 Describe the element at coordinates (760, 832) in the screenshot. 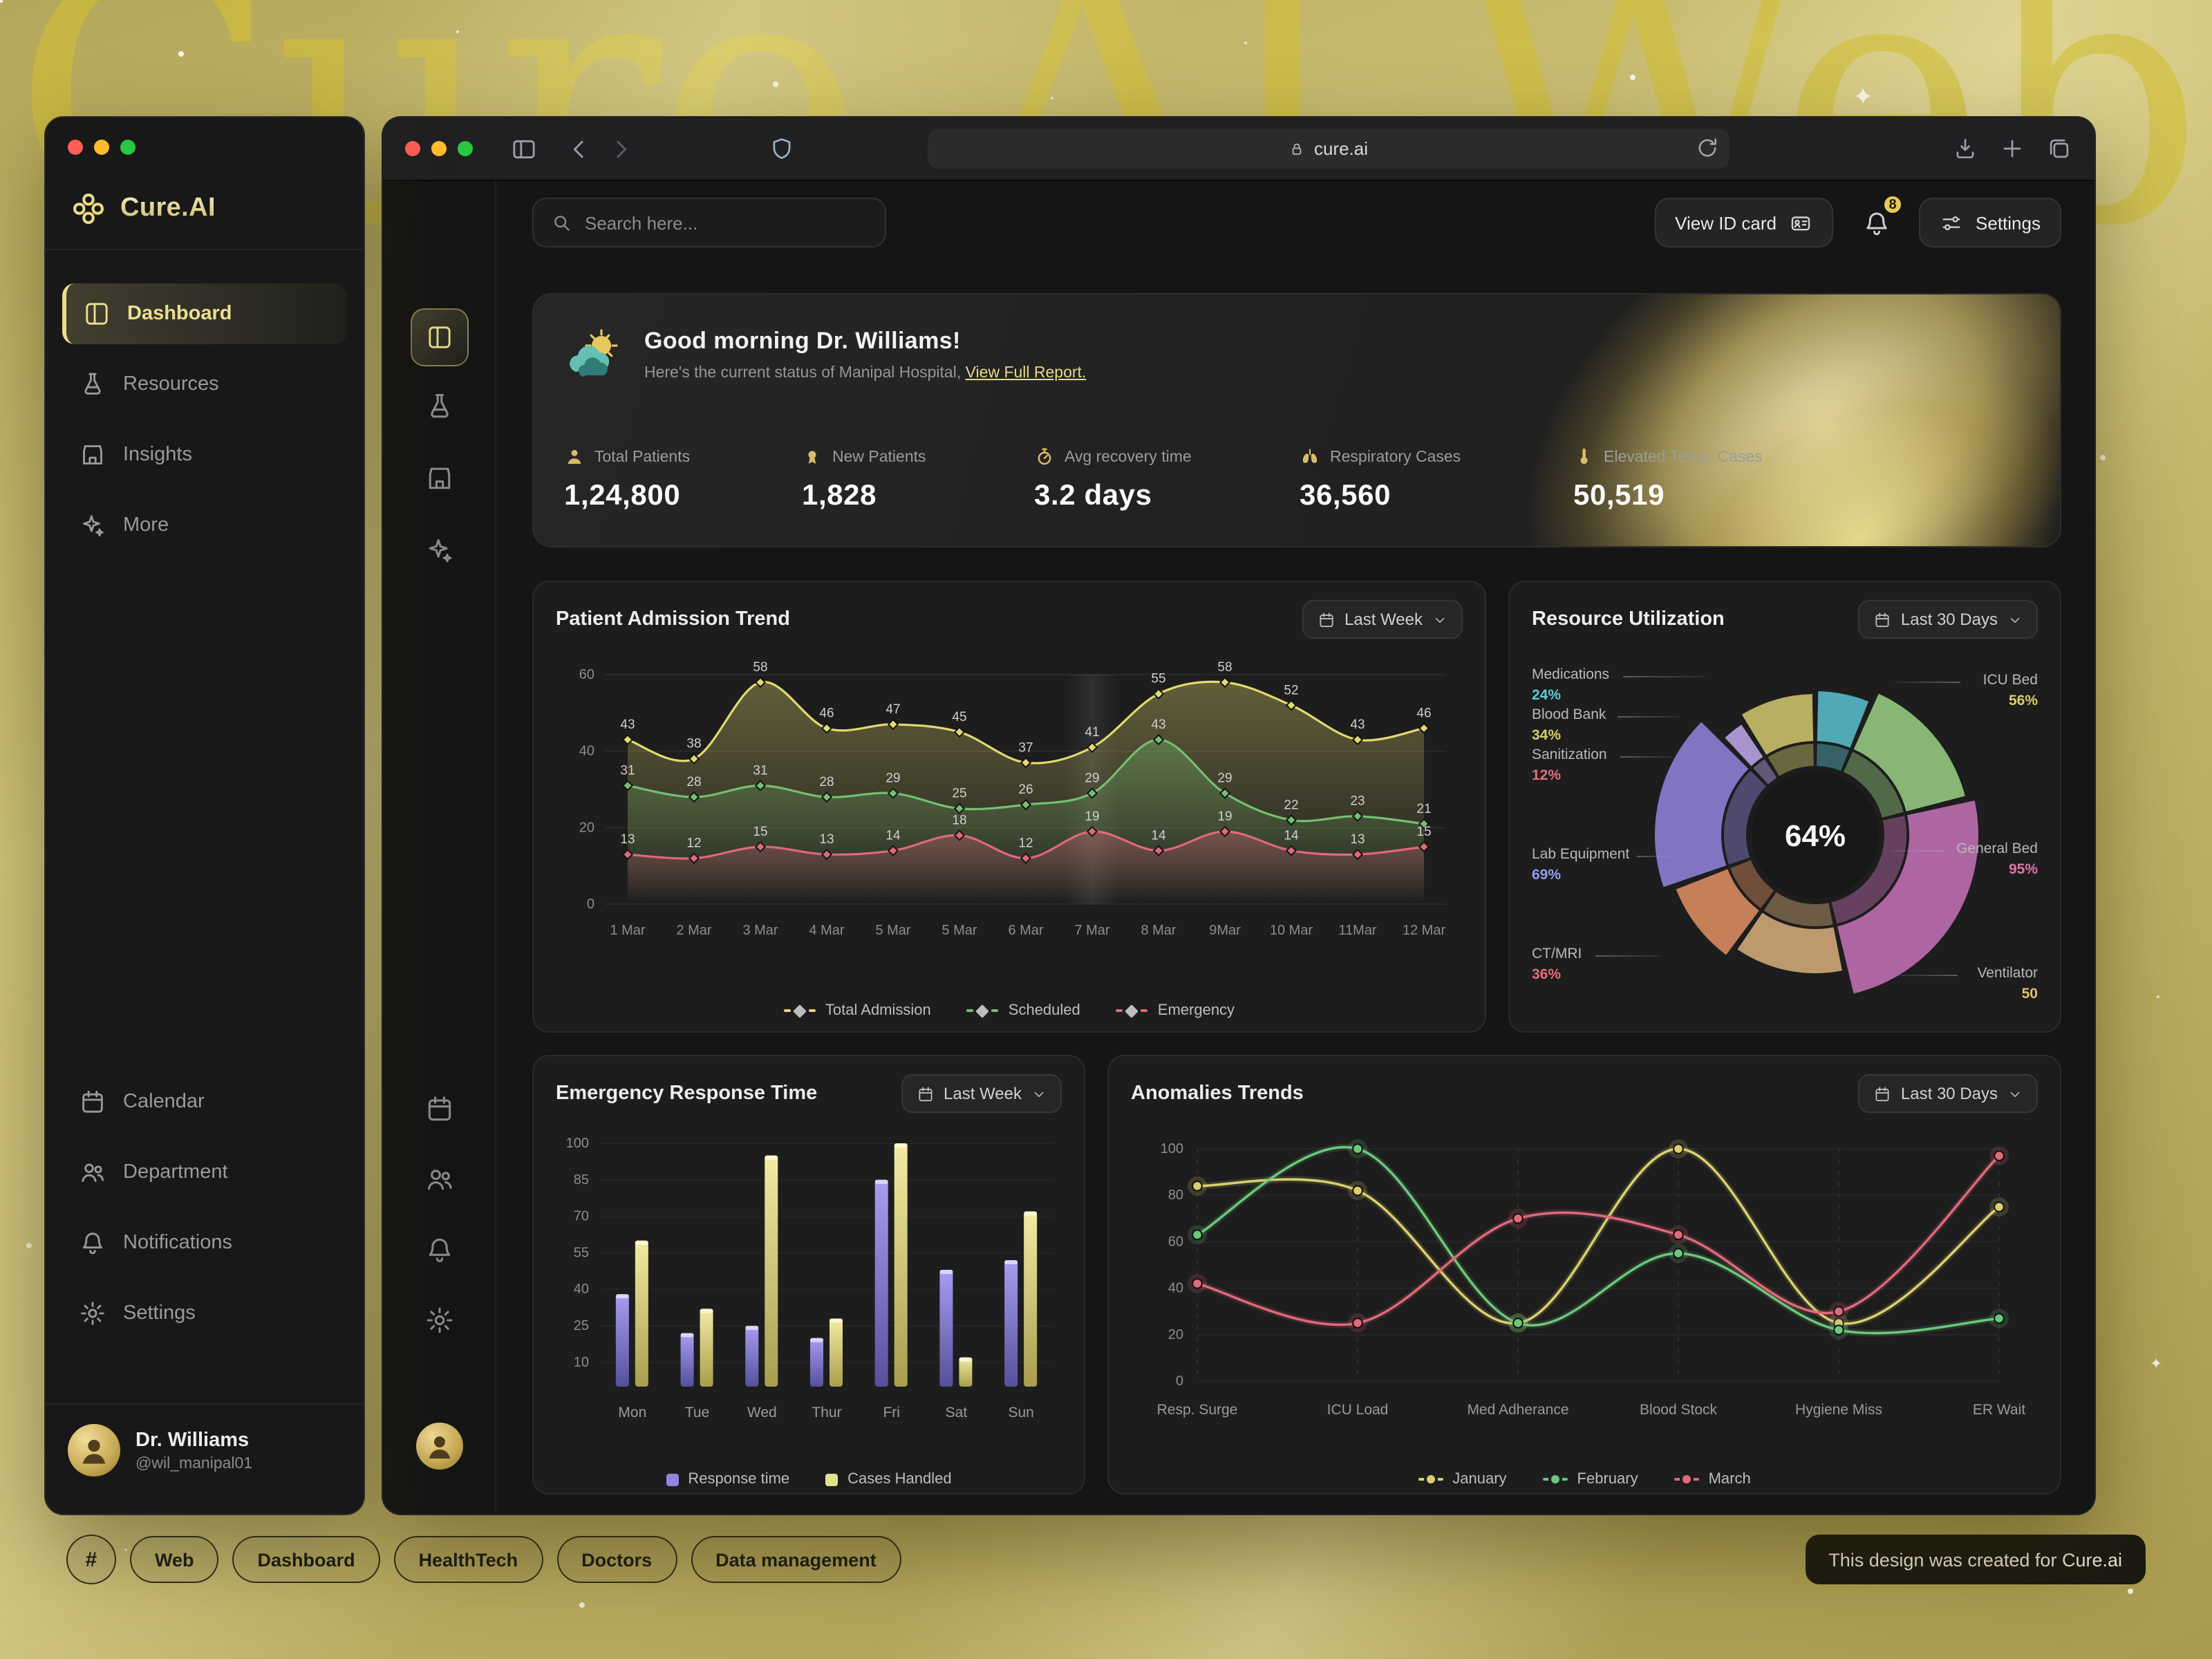

I see `svg-text: 15` at that location.